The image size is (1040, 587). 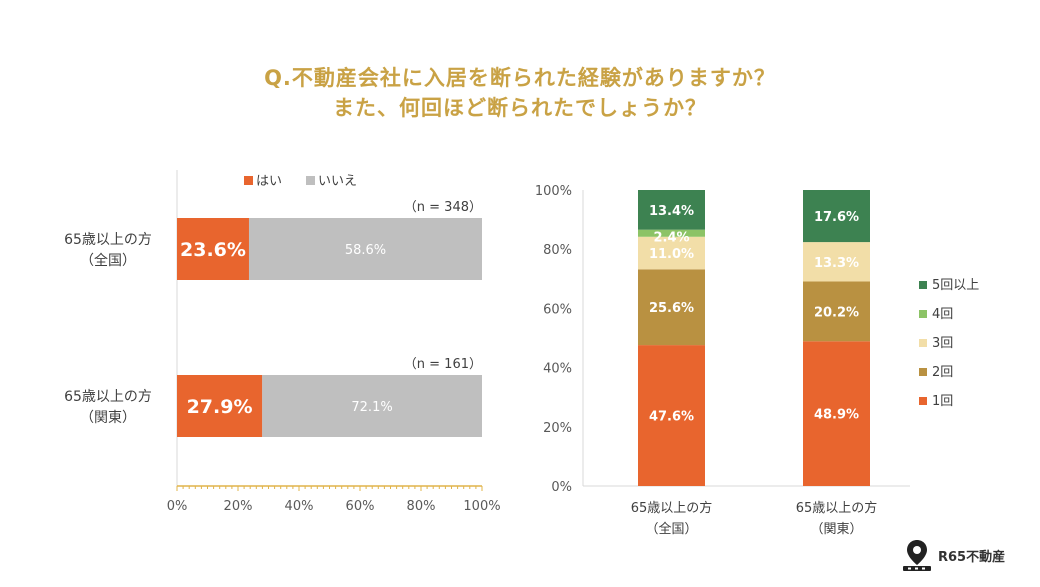 What do you see at coordinates (671, 529) in the screenshot?
I see `right-category-label-line2: （全国）` at bounding box center [671, 529].